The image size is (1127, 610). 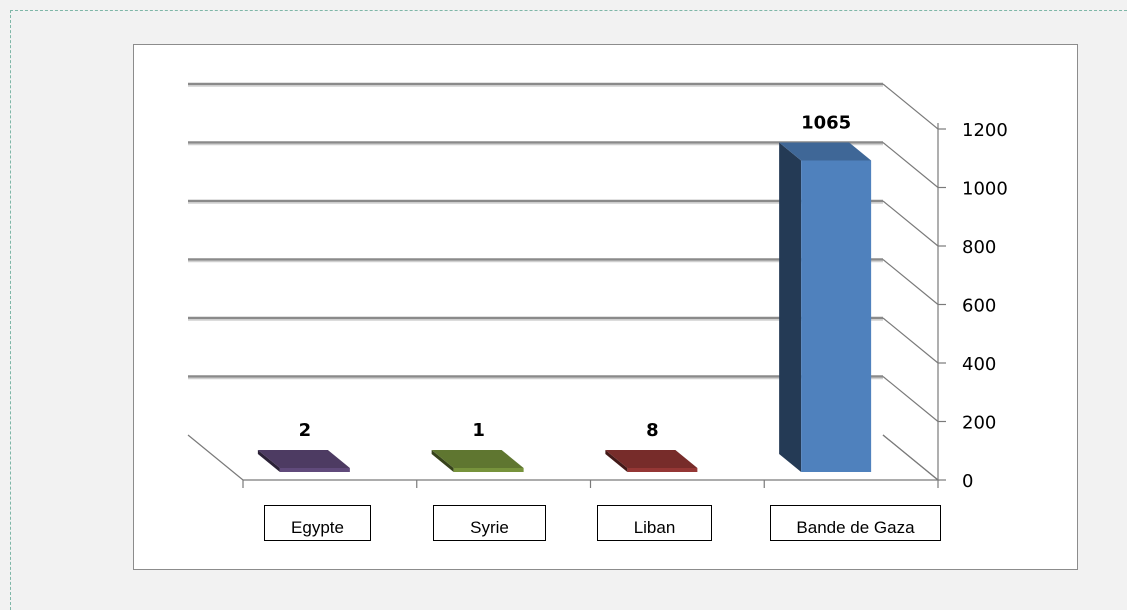 What do you see at coordinates (305, 430) in the screenshot?
I see `data-label: 2` at bounding box center [305, 430].